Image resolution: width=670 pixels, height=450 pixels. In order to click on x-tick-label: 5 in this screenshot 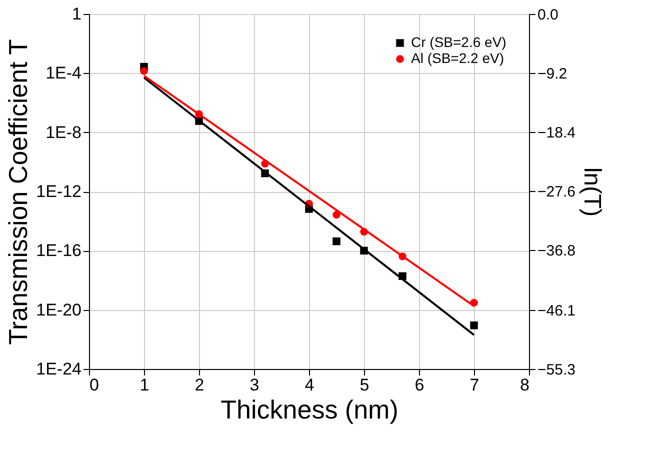, I will do `click(365, 385)`.